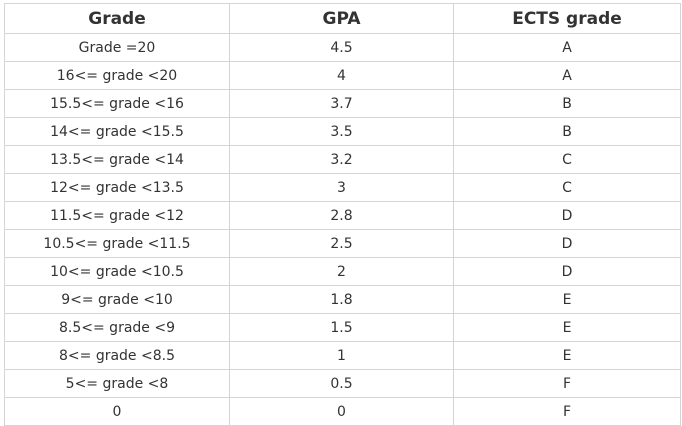  What do you see at coordinates (117, 355) in the screenshot?
I see `cell-grade: 8<= grade <8.5` at bounding box center [117, 355].